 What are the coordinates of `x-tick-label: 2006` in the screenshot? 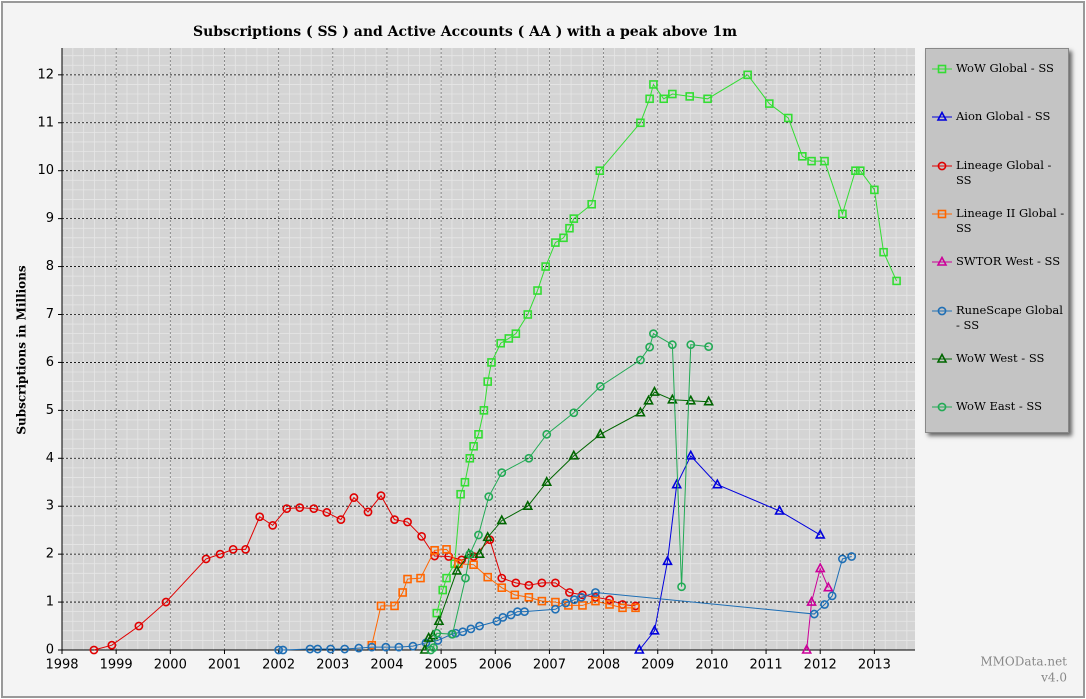 It's located at (495, 665).